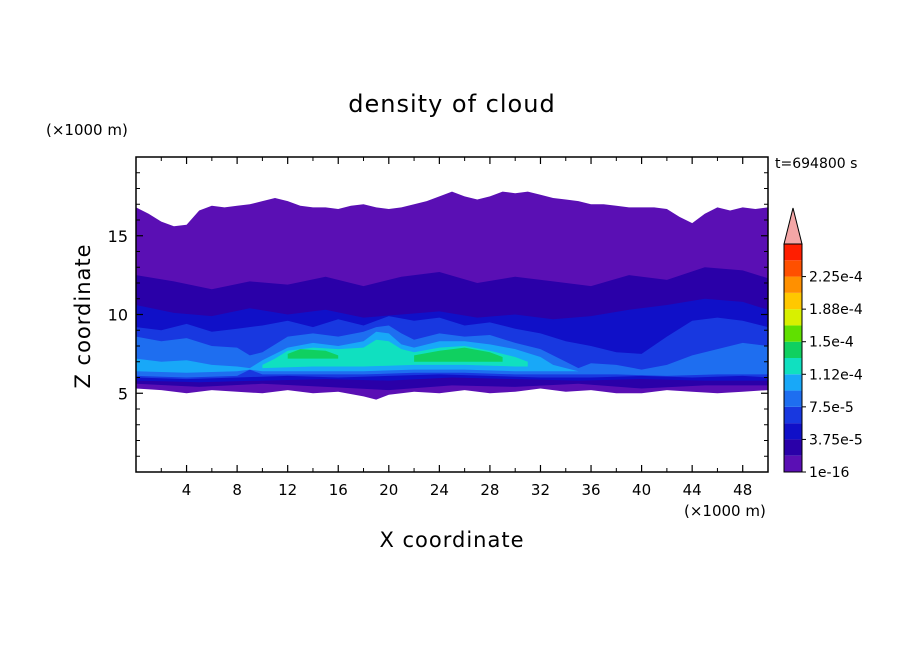  Describe the element at coordinates (388, 490) in the screenshot. I see `x-tick-label: 20` at that location.